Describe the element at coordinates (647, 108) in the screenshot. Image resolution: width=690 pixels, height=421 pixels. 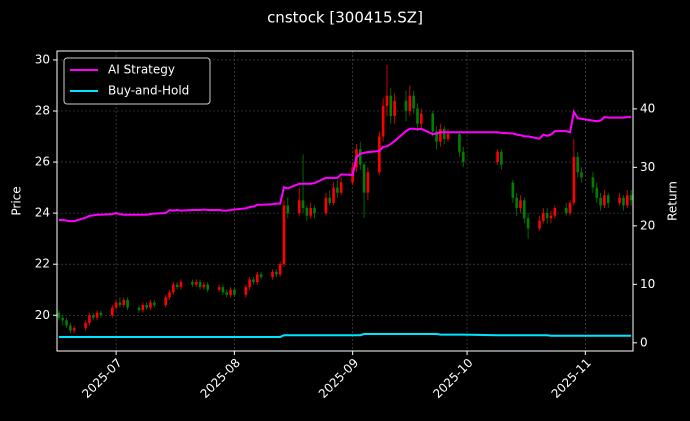
I see `y2-tick-label: 40` at that location.